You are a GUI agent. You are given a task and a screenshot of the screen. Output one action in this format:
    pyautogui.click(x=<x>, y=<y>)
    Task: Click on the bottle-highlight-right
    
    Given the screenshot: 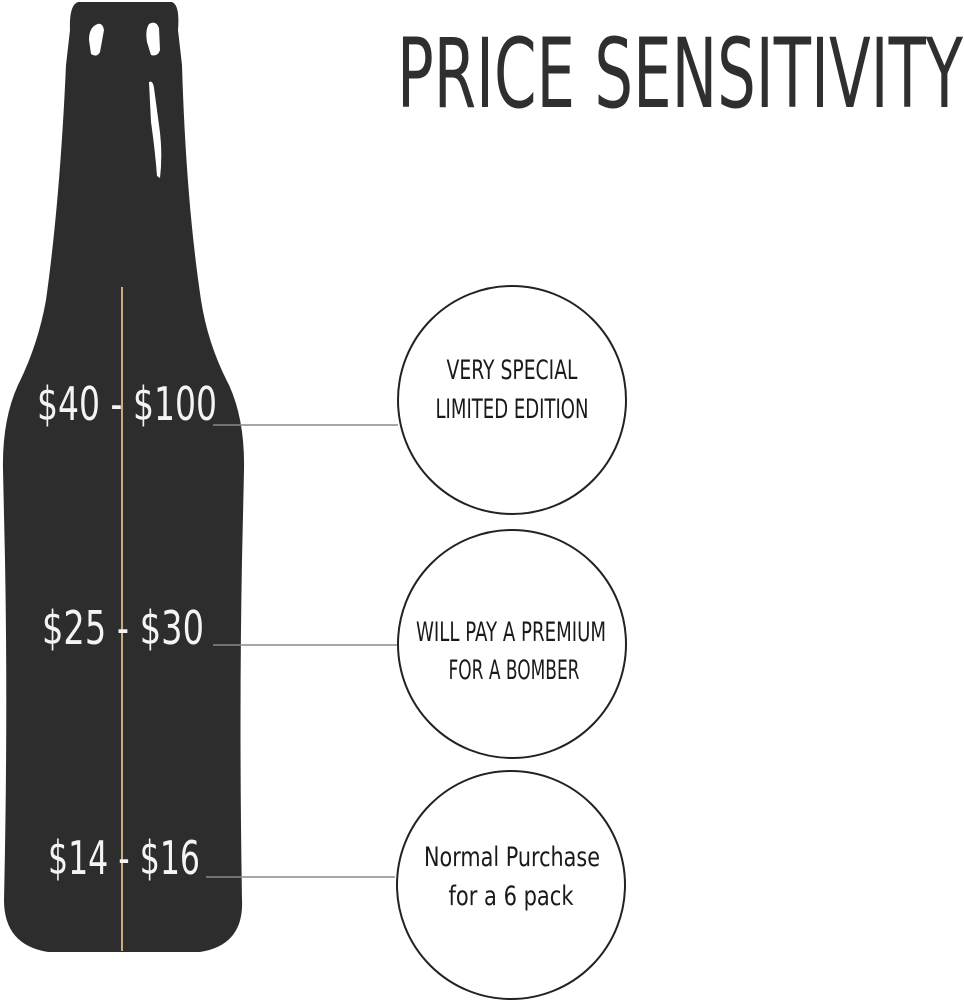 What is the action you would take?
    pyautogui.click(x=153, y=39)
    